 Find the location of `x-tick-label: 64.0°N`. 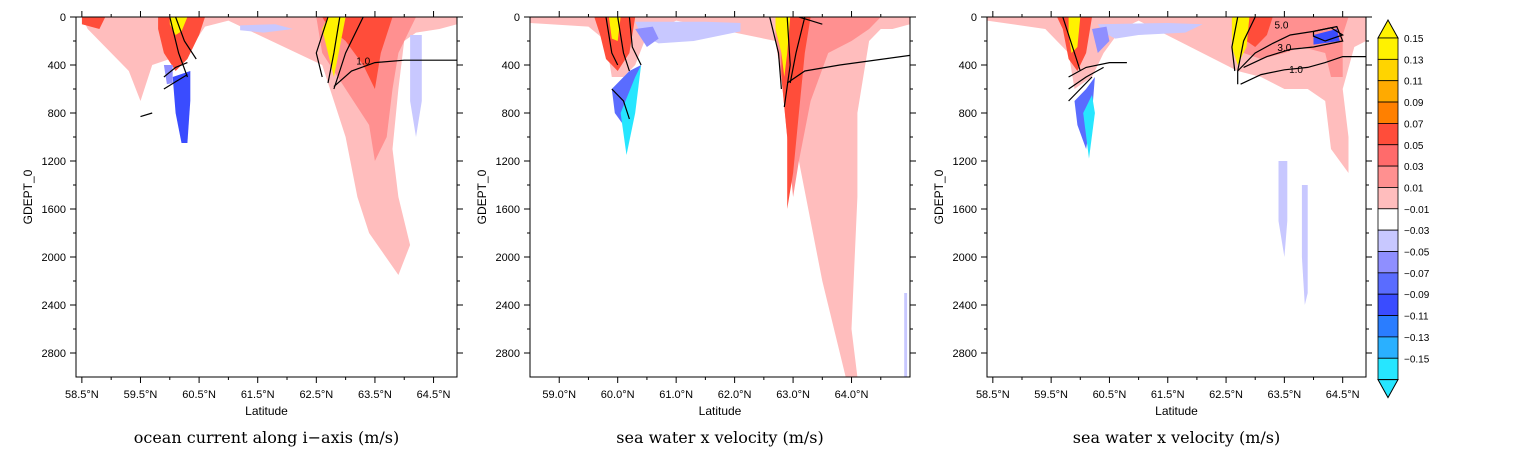

x-tick-label: 64.0°N is located at coordinates (852, 395).